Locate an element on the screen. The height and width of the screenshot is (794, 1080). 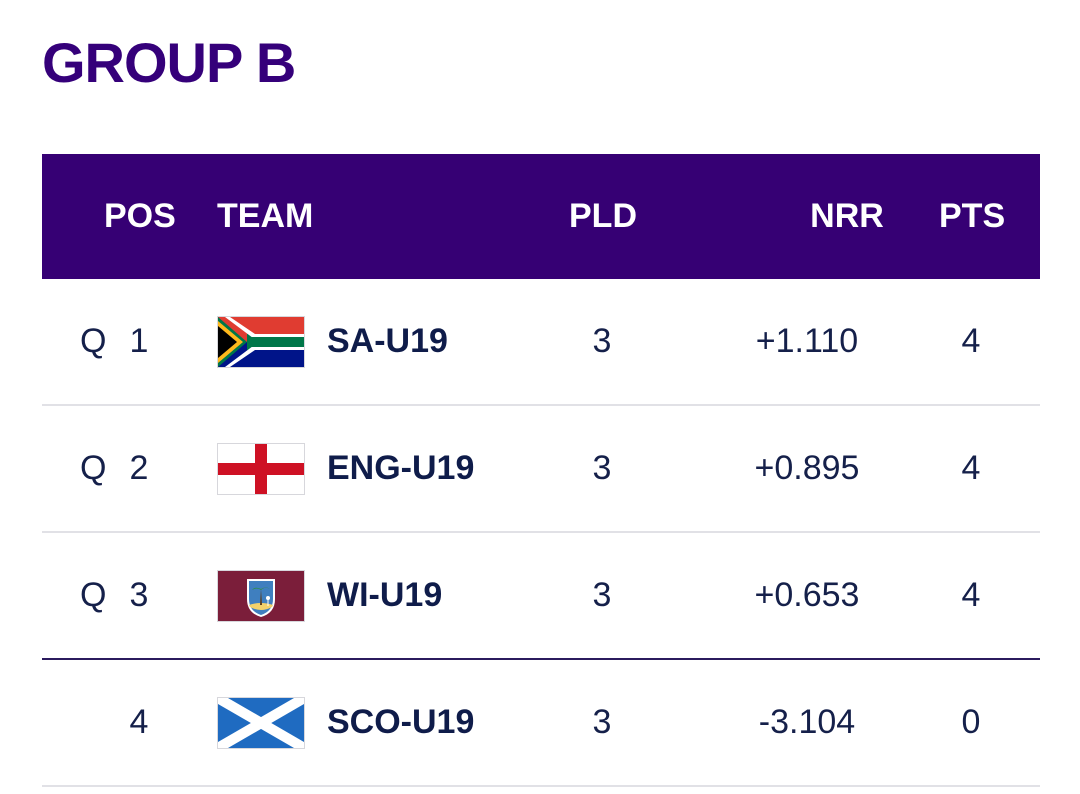
net-run-rate: +1.110 is located at coordinates (807, 341).